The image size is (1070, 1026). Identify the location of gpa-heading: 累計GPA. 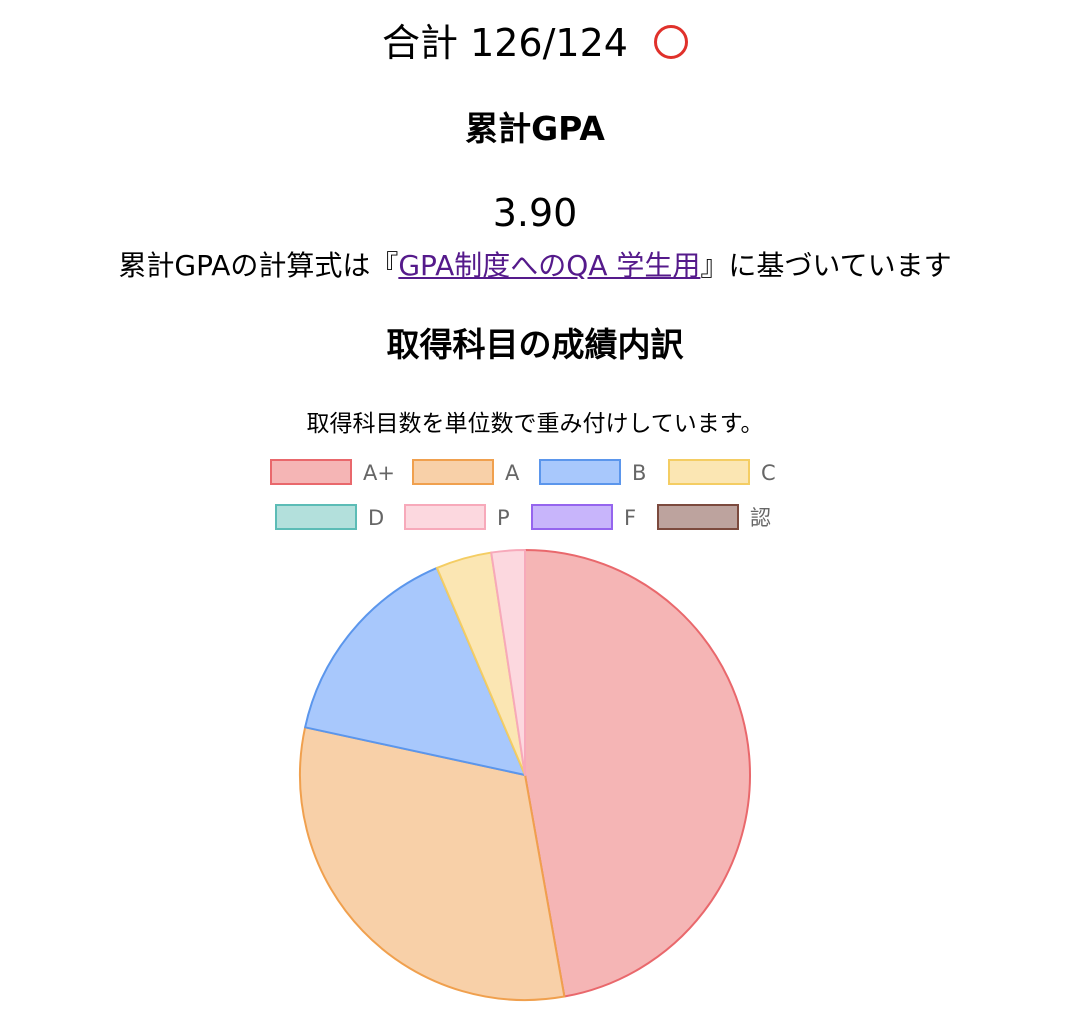
(535, 128).